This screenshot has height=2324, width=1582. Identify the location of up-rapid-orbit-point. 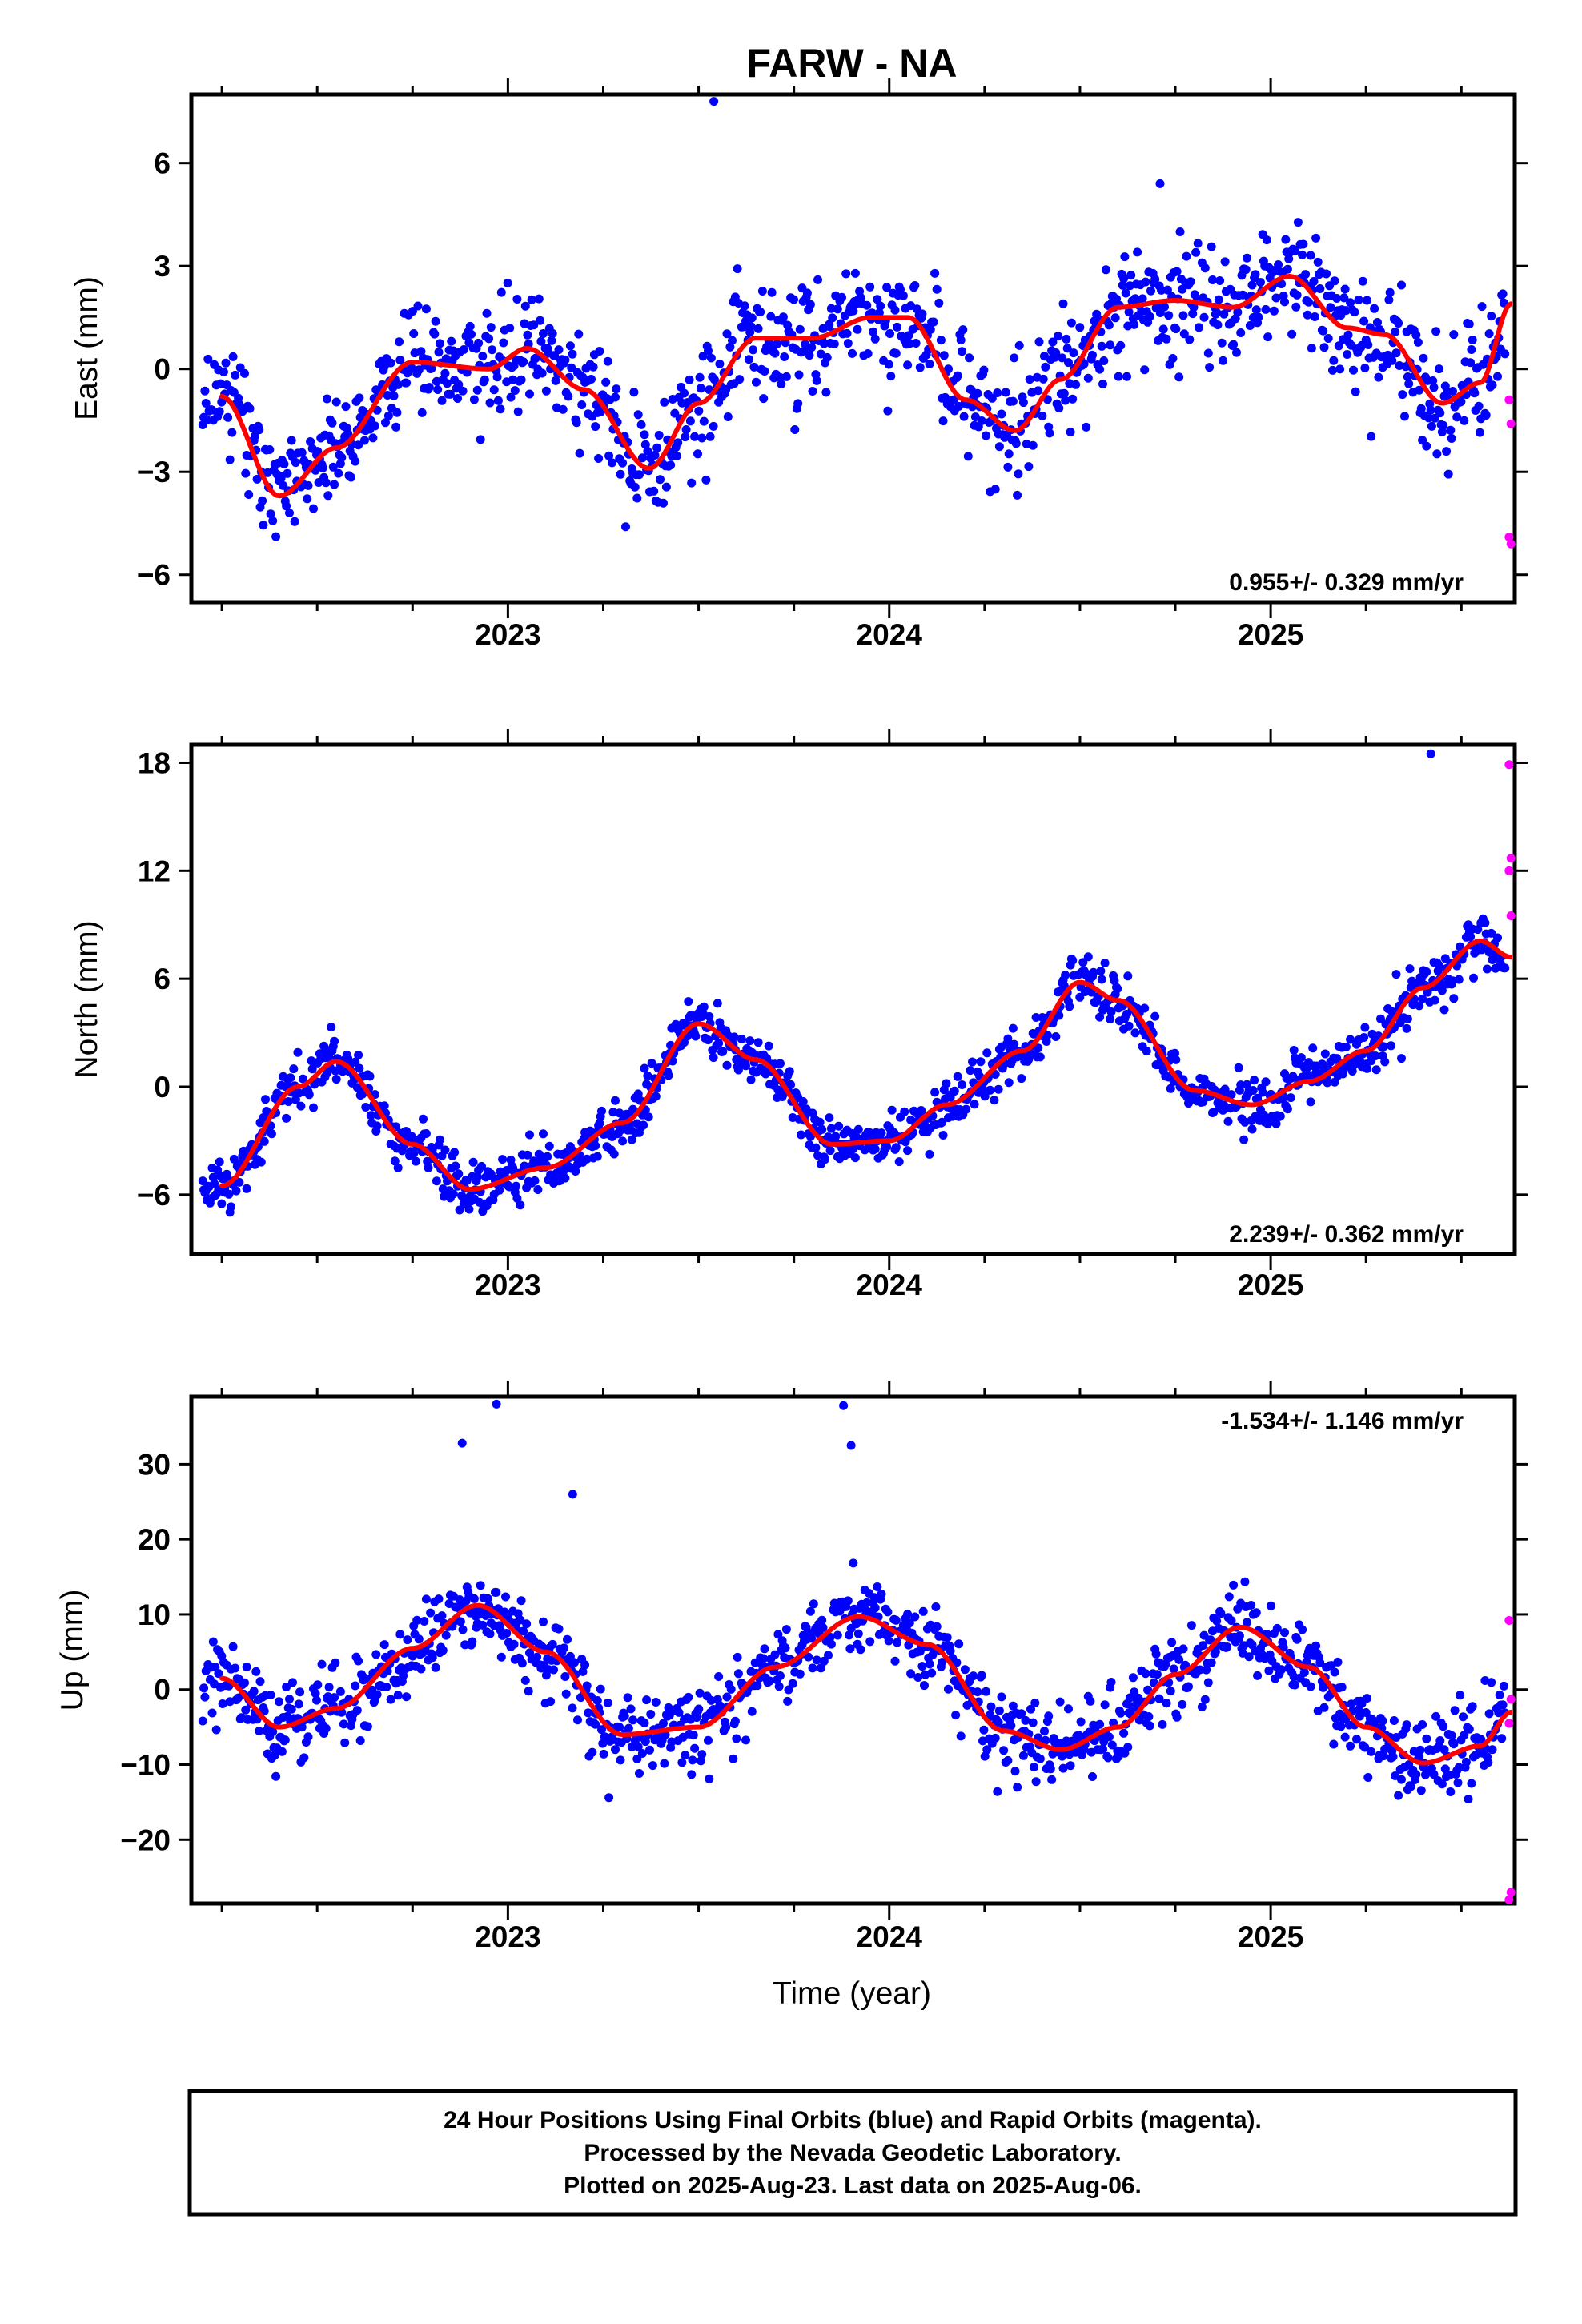
(1511, 1892).